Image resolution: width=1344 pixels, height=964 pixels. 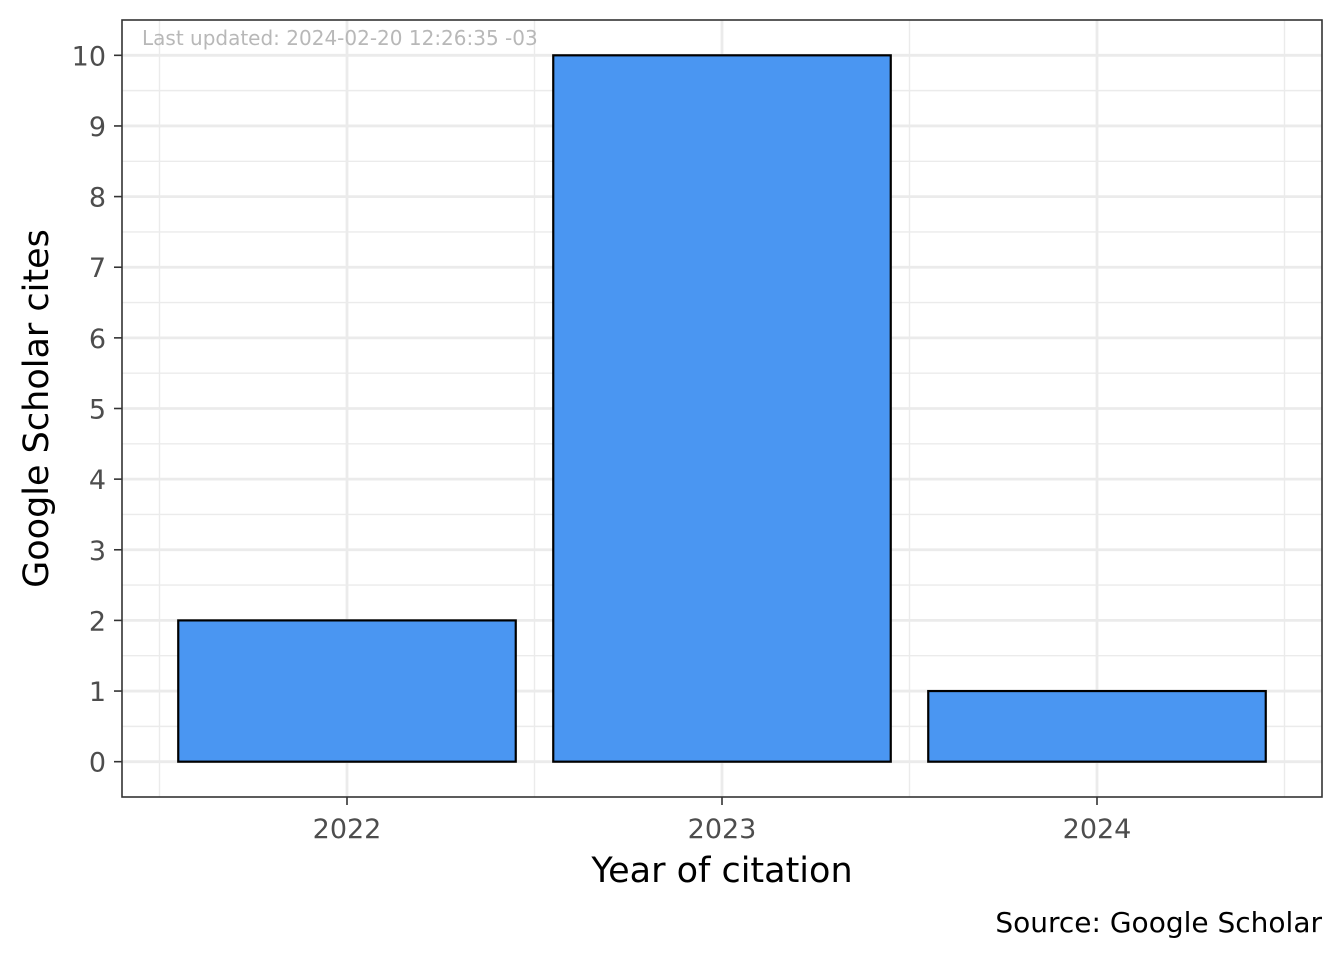 What do you see at coordinates (347, 691) in the screenshot?
I see `bar-2022` at bounding box center [347, 691].